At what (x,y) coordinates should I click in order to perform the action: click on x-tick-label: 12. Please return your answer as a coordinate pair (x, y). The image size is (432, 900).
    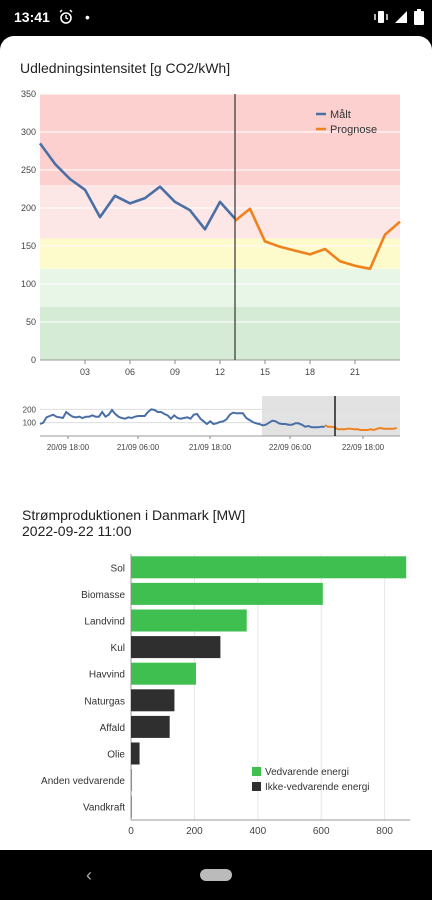
    Looking at the image, I should click on (220, 372).